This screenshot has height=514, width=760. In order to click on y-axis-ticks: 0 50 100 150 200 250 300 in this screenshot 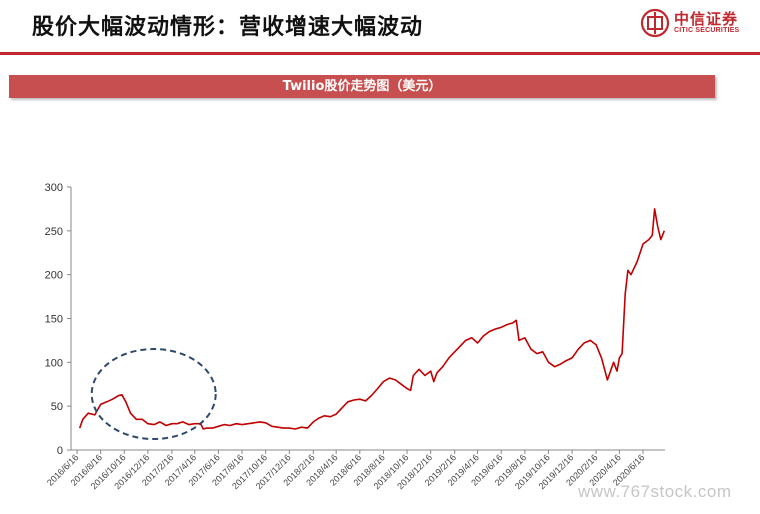, I will do `click(58, 319)`.